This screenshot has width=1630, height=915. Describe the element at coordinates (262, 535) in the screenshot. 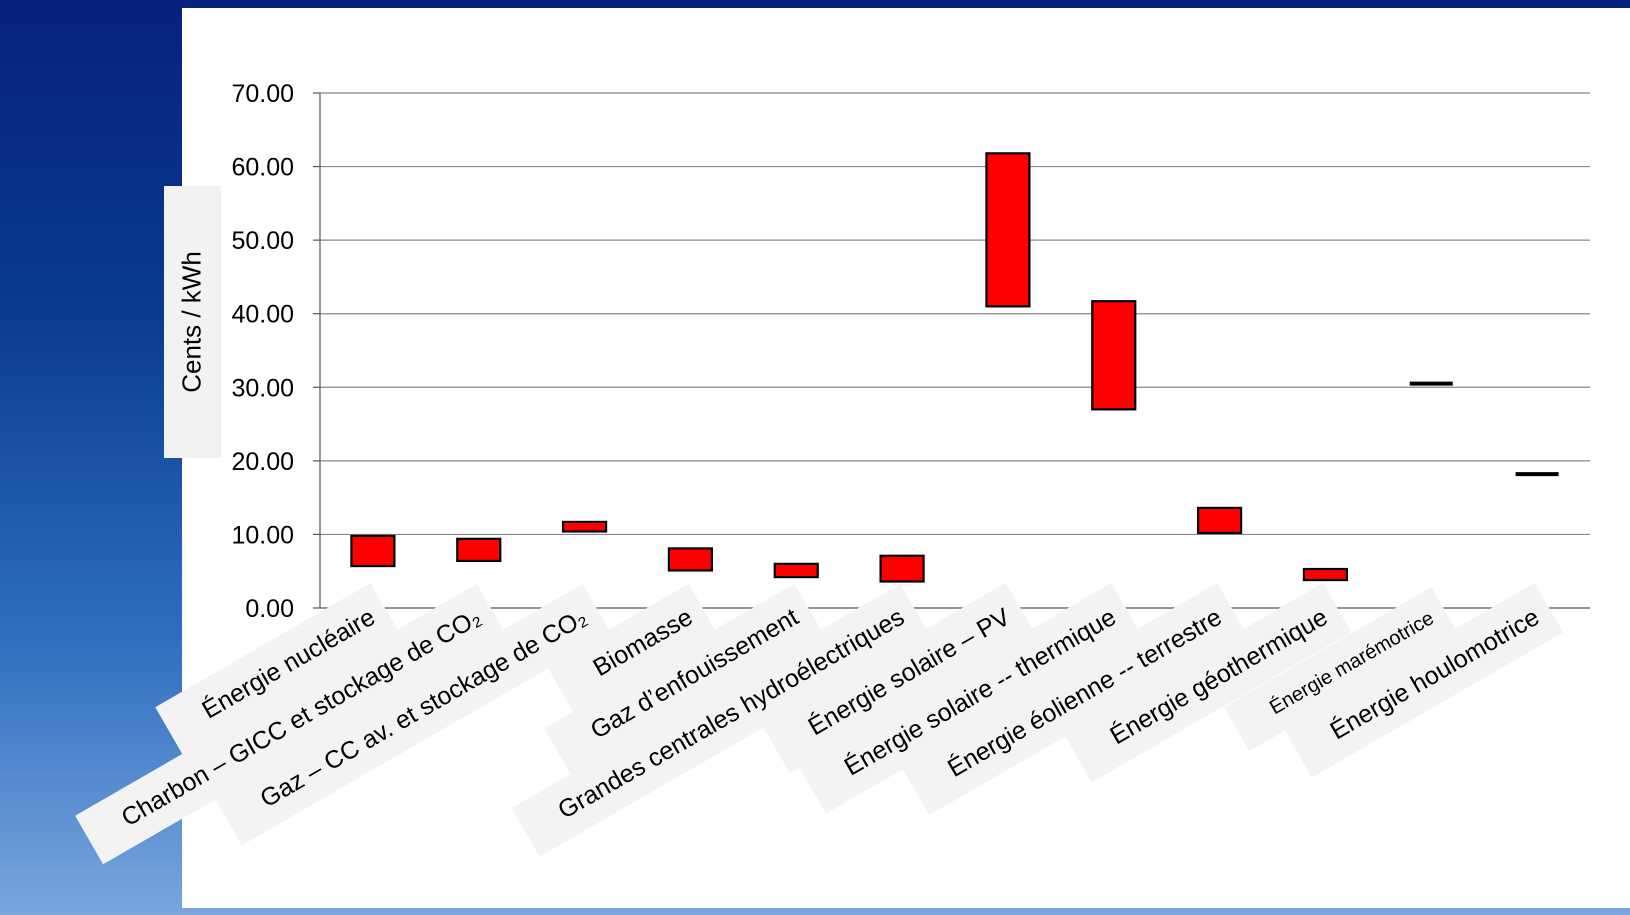

I see `y-tick-label: 10.00` at that location.